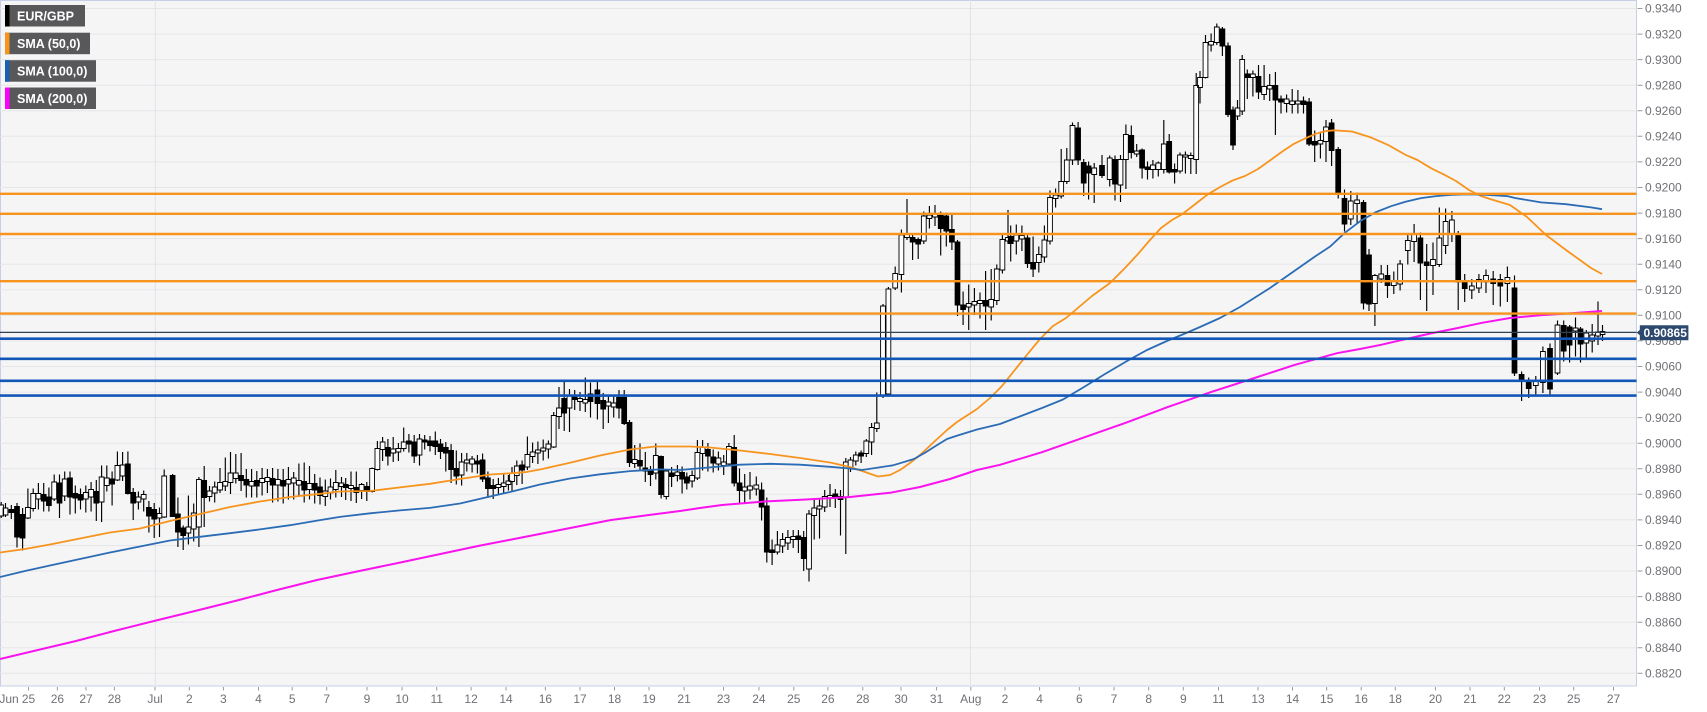 The height and width of the screenshot is (712, 1707). I want to click on svg-text: 0.9220, so click(1663, 162).